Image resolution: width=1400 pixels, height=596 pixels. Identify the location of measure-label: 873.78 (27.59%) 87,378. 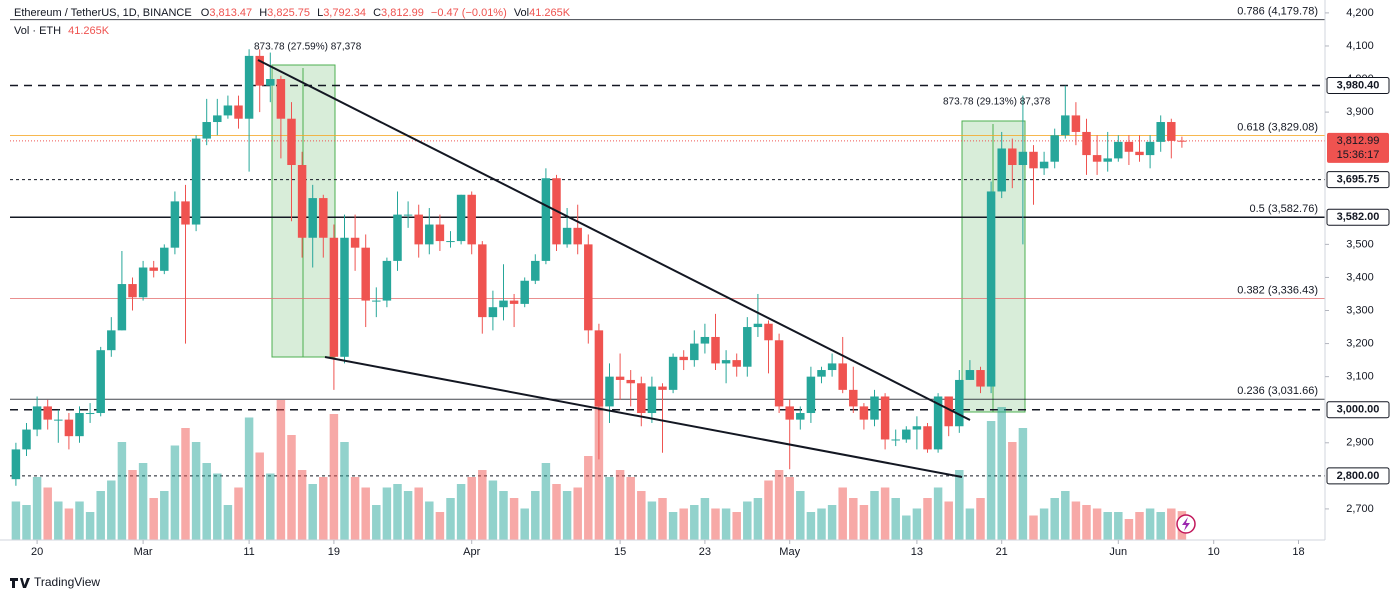
(308, 47).